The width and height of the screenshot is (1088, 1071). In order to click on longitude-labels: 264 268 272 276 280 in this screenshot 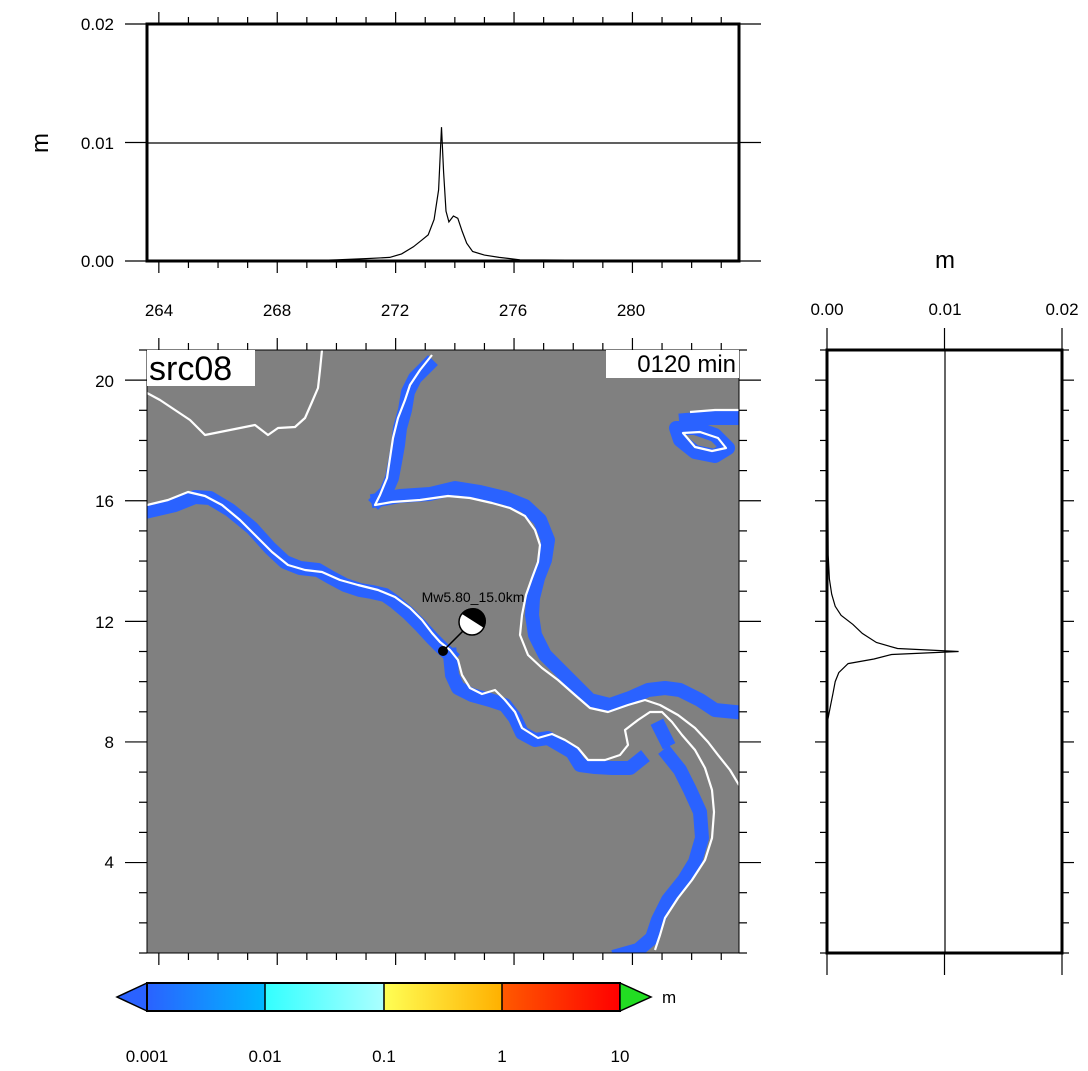, I will do `click(395, 310)`.